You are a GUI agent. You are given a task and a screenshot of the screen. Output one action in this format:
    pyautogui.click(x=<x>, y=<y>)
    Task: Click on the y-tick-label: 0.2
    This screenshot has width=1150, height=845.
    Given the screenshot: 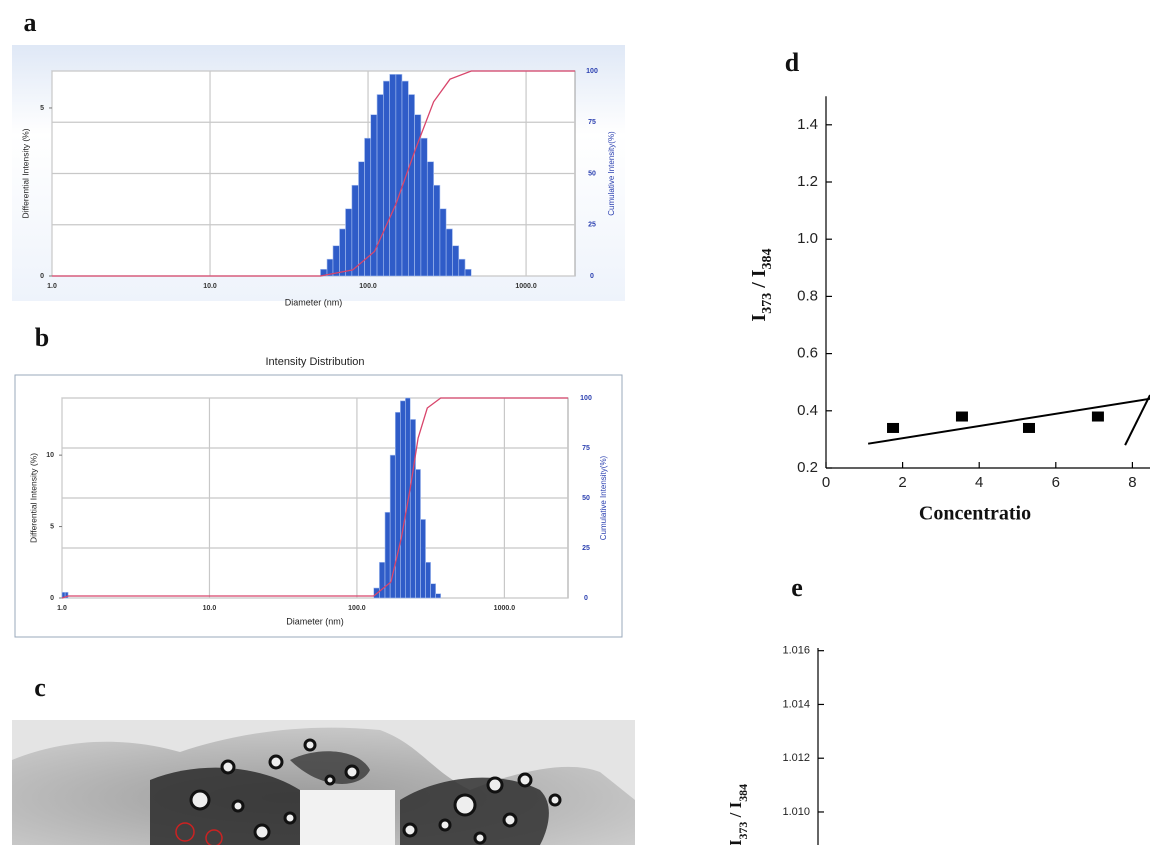 What is the action you would take?
    pyautogui.click(x=807, y=467)
    